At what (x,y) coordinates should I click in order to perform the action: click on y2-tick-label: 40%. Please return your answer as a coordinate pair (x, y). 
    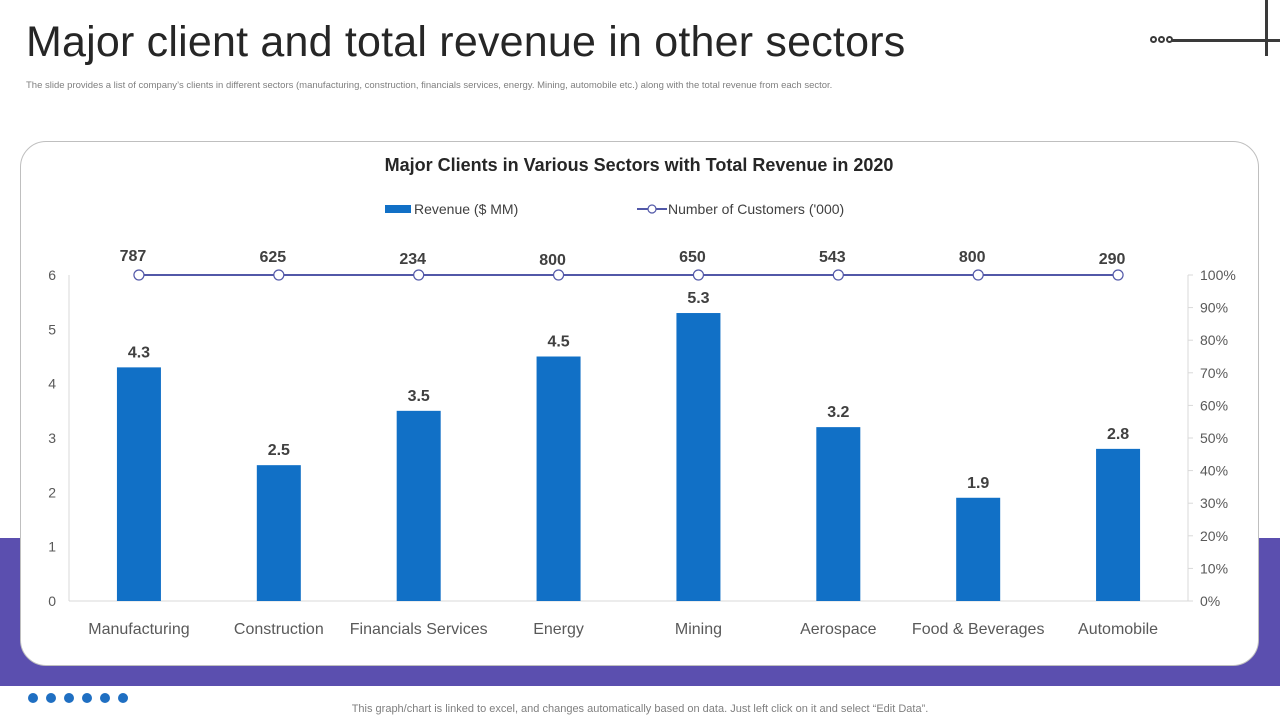
    Looking at the image, I should click on (1214, 471).